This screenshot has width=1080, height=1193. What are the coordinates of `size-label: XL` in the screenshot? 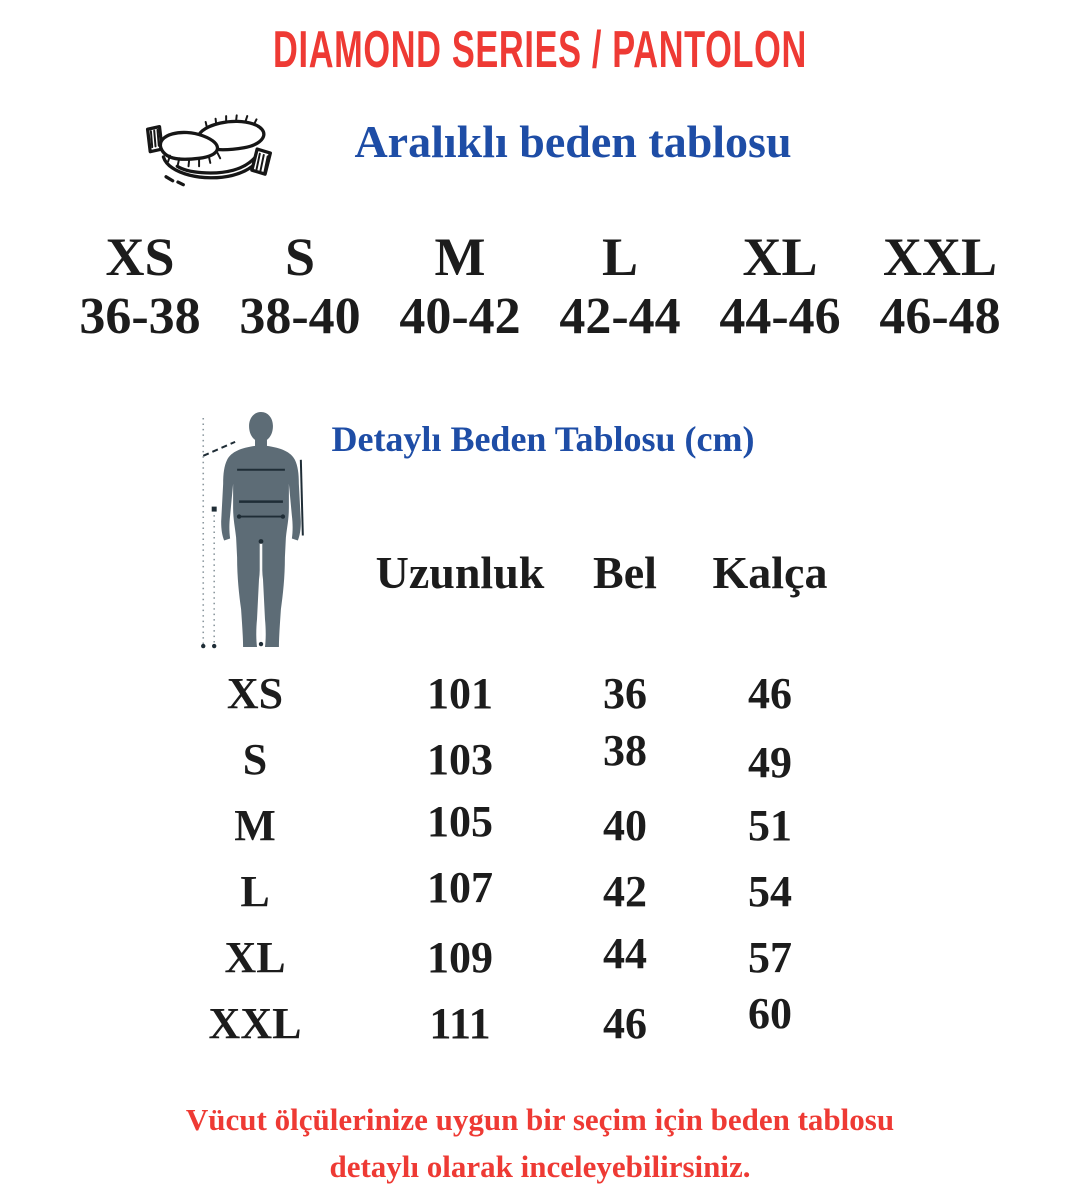 It's located at (780, 257).